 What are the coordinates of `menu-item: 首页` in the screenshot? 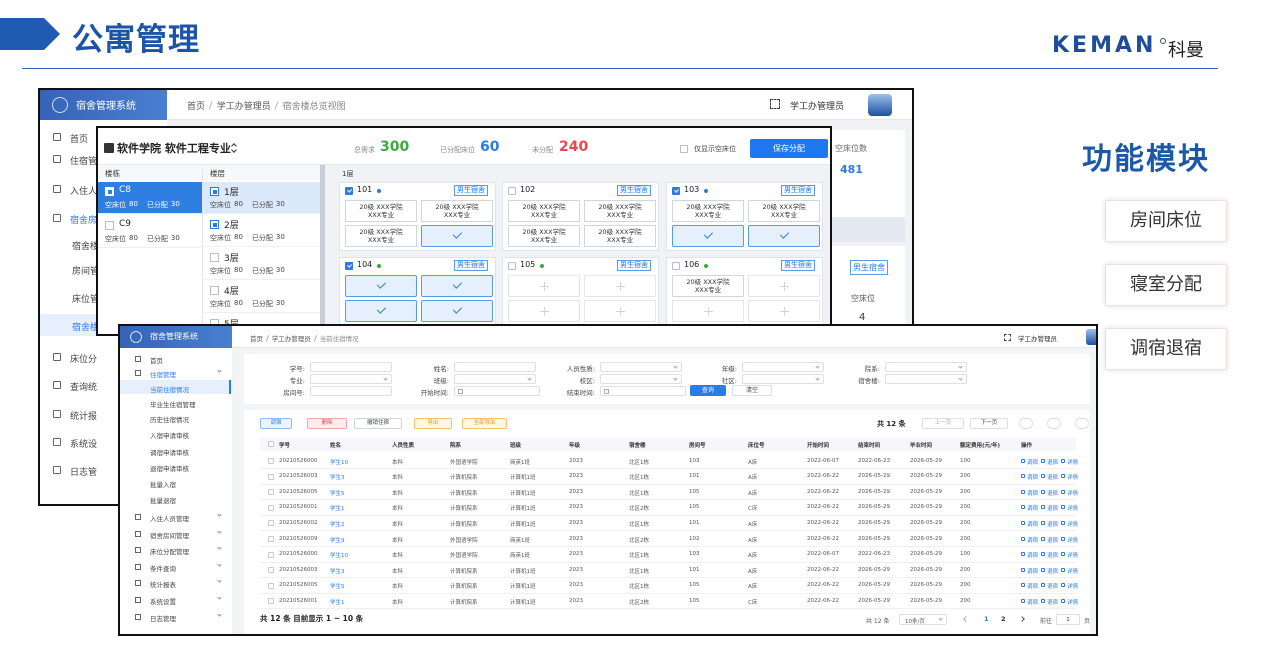 It's located at (156, 361).